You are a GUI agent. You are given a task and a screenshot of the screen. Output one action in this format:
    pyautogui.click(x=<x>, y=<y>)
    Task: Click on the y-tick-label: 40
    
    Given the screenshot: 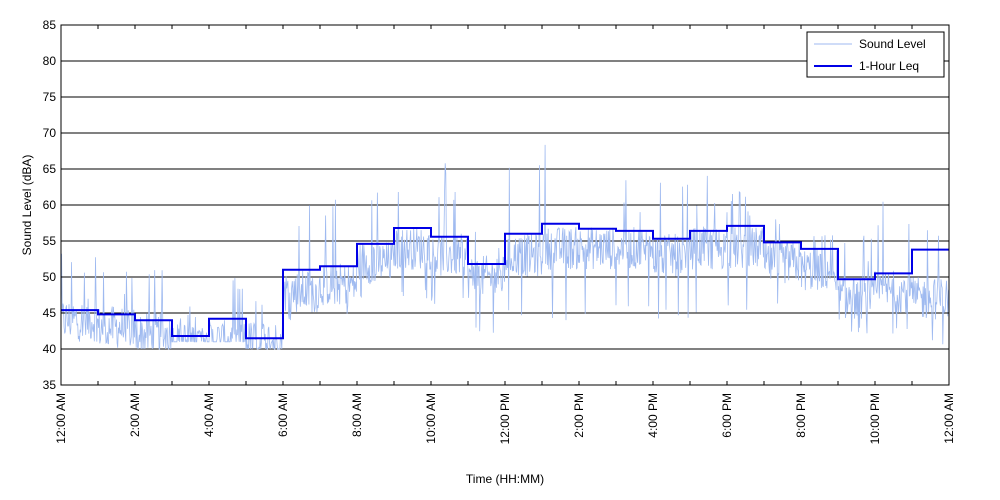 What is the action you would take?
    pyautogui.click(x=50, y=349)
    